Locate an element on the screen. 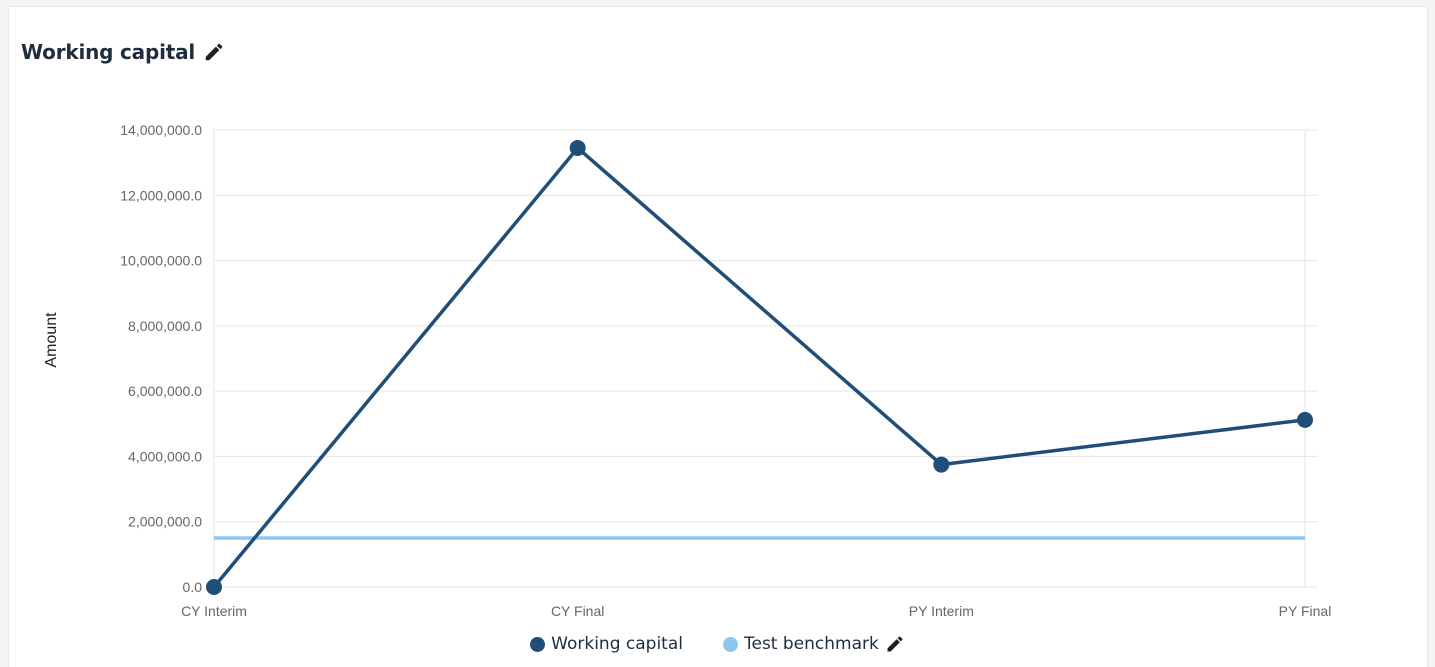  y-tick-label: 8,000,000.0 is located at coordinates (165, 326).